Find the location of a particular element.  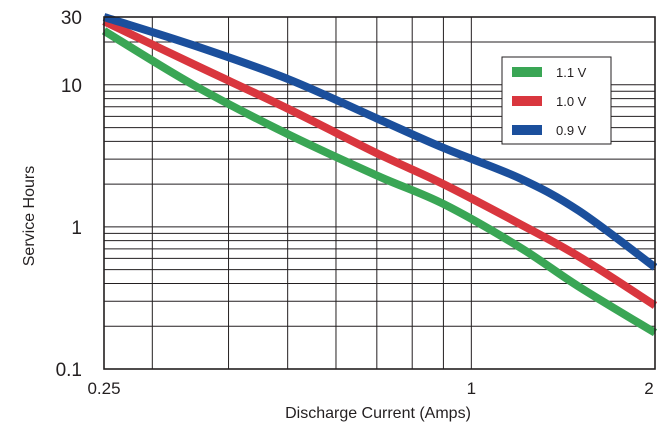

x-axis-label: Discharge Current (Amps) is located at coordinates (378, 413).